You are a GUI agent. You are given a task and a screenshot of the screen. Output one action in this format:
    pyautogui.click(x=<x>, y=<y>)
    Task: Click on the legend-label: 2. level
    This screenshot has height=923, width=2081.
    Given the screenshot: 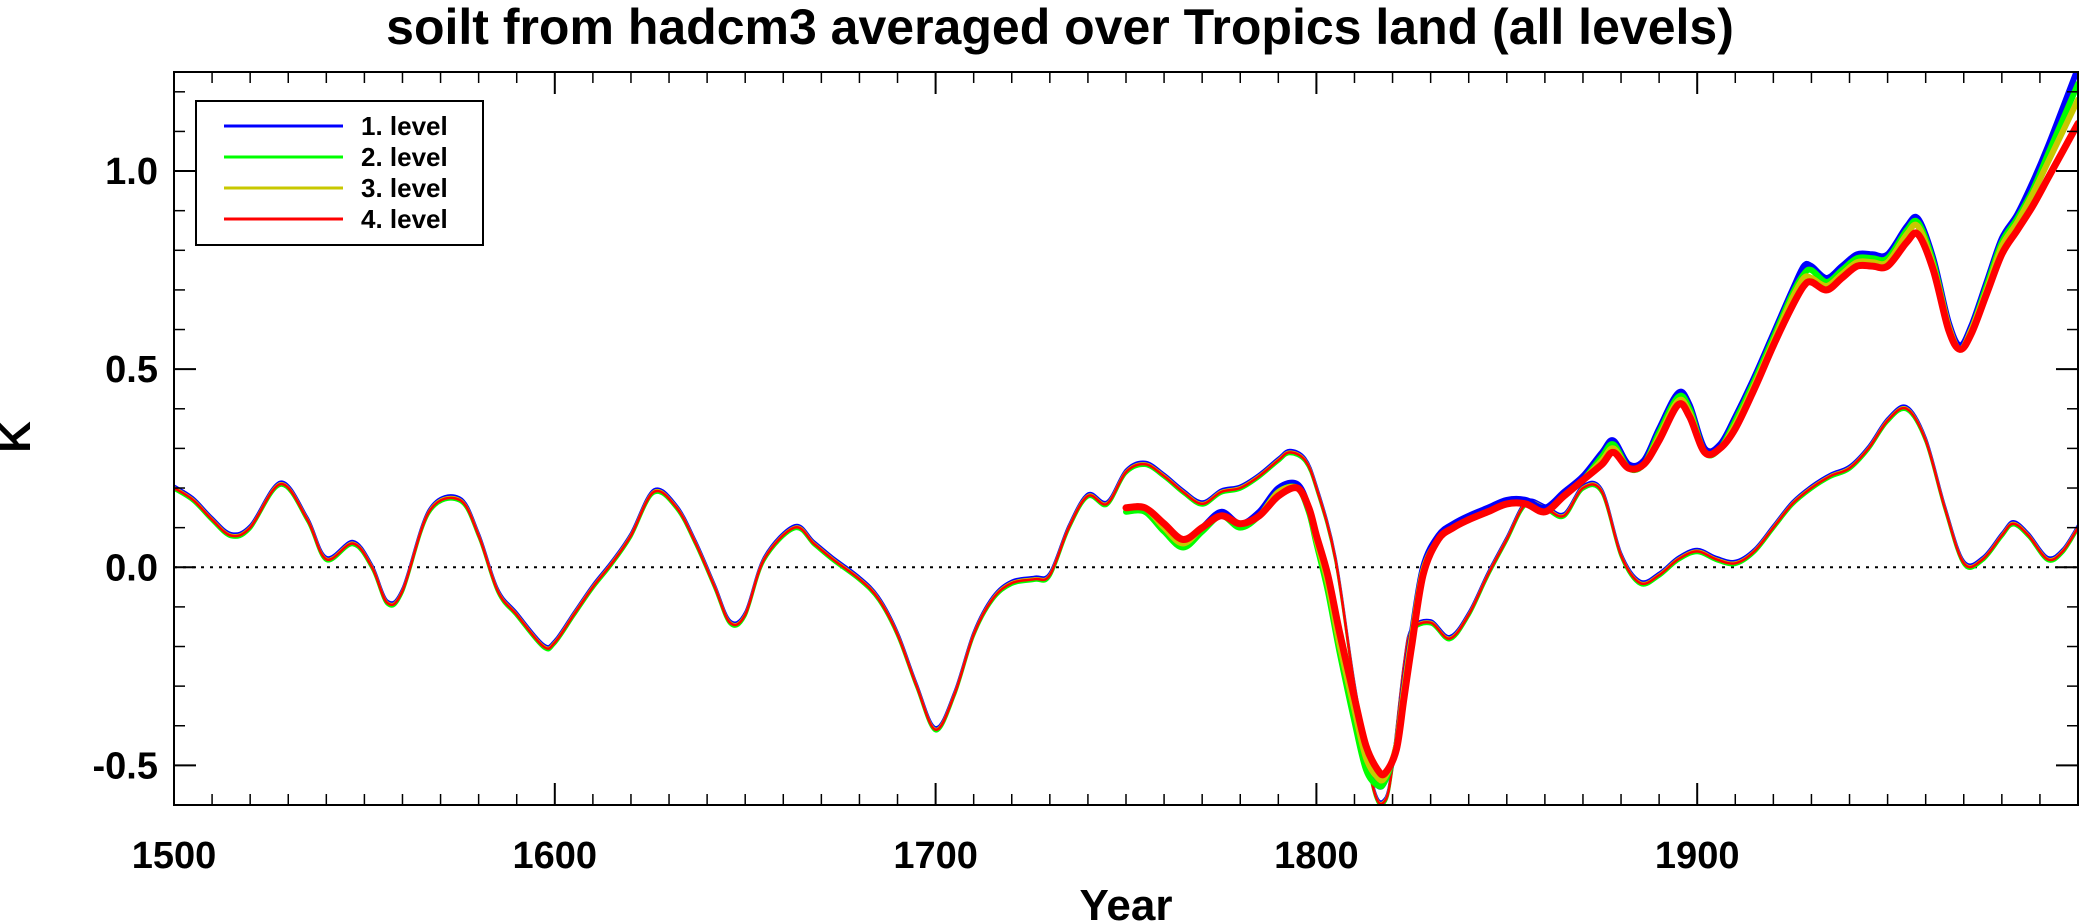 What is the action you would take?
    pyautogui.click(x=404, y=157)
    